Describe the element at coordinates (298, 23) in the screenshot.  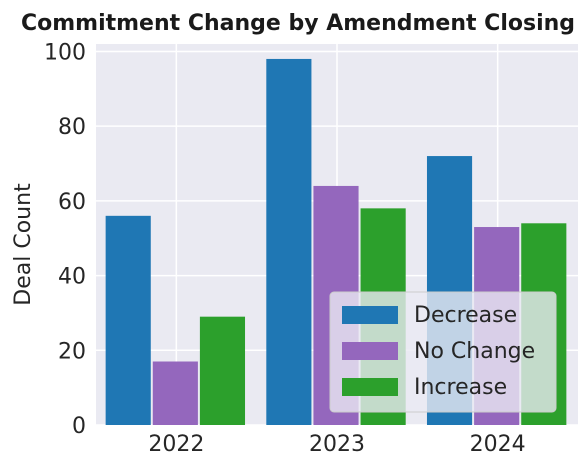
I see `chart-title: Commitment Change by Amendment Closing` at that location.